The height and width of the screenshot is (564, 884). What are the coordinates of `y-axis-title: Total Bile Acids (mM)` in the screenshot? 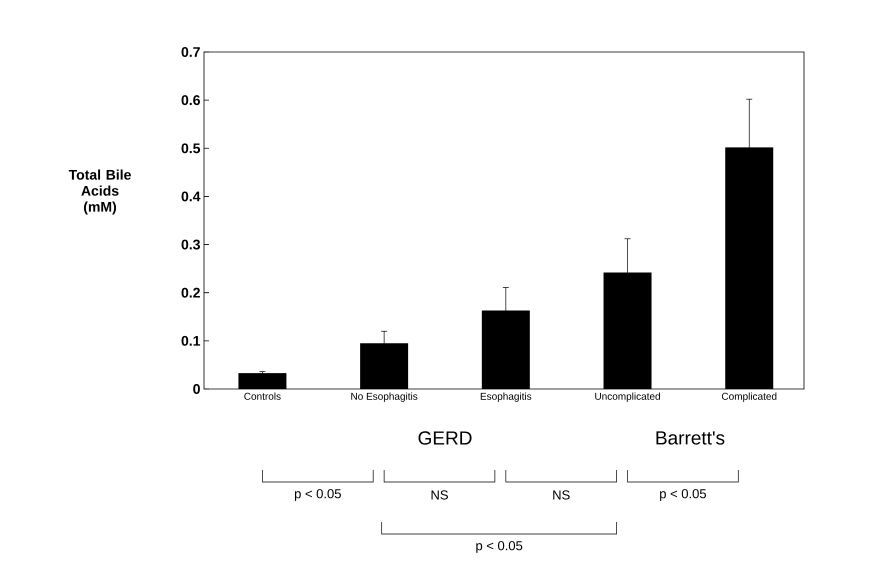 It's located at (99, 192).